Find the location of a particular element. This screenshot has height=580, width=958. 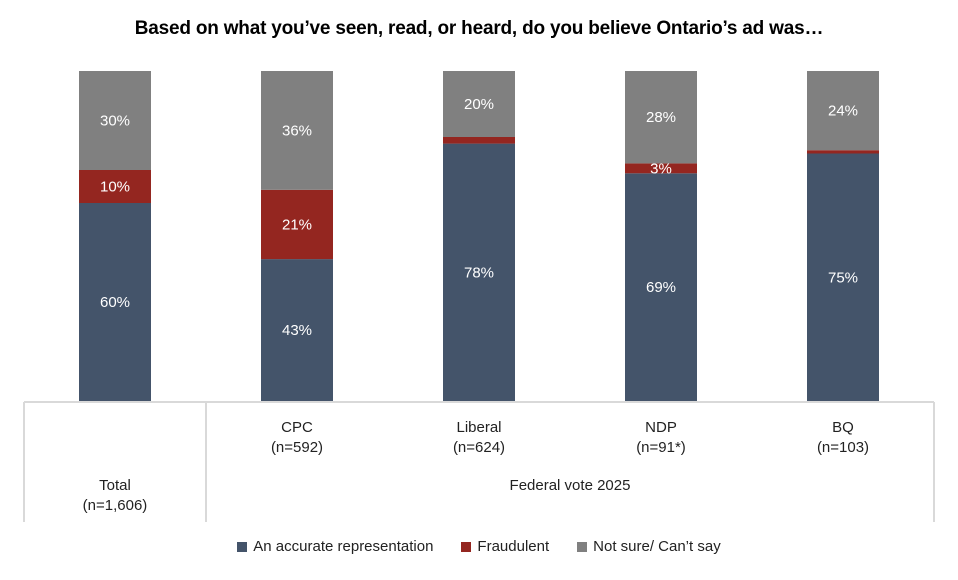

data-label: 24% is located at coordinates (843, 111).